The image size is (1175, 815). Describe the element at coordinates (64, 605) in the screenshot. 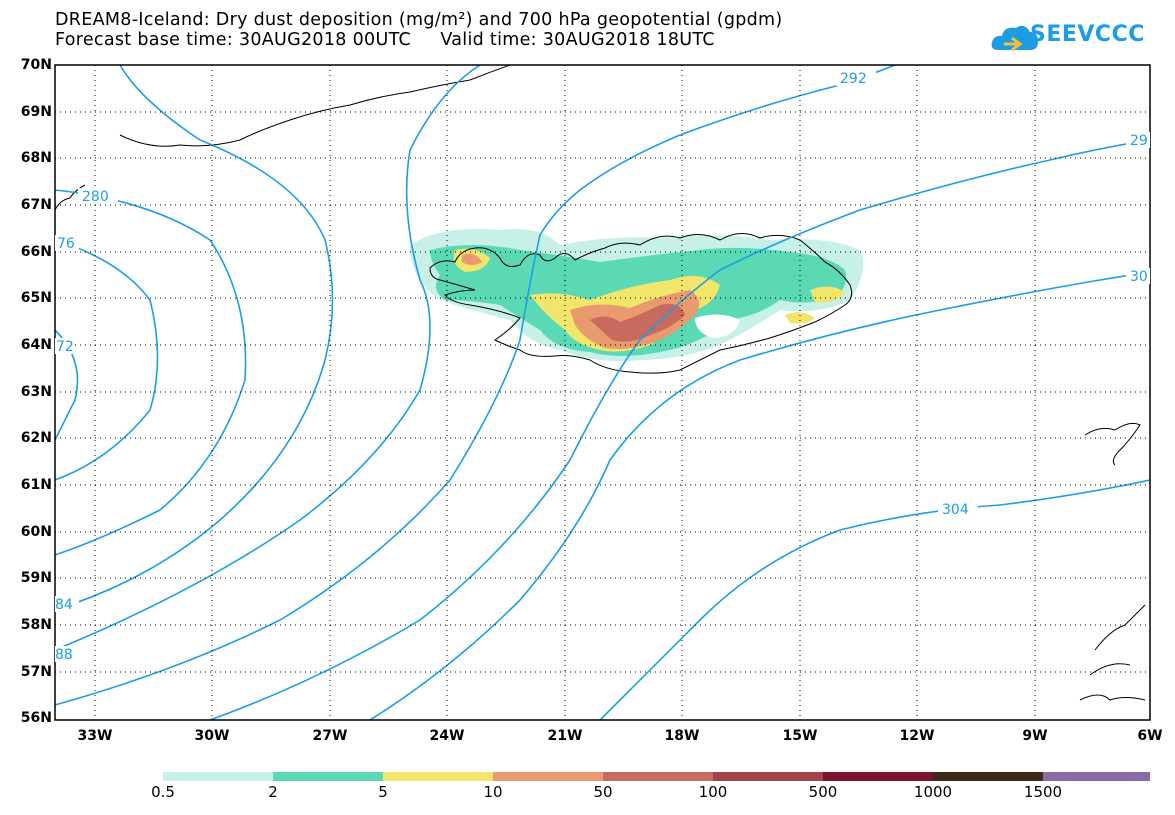

I see `contour-label-84: 84` at that location.